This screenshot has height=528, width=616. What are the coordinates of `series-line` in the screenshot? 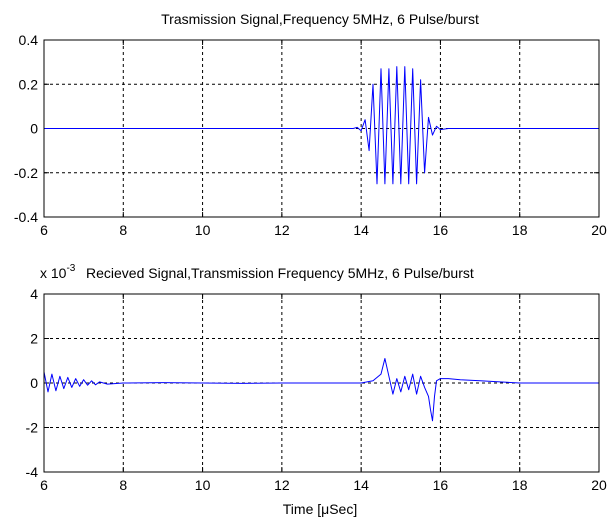 It's located at (321, 390).